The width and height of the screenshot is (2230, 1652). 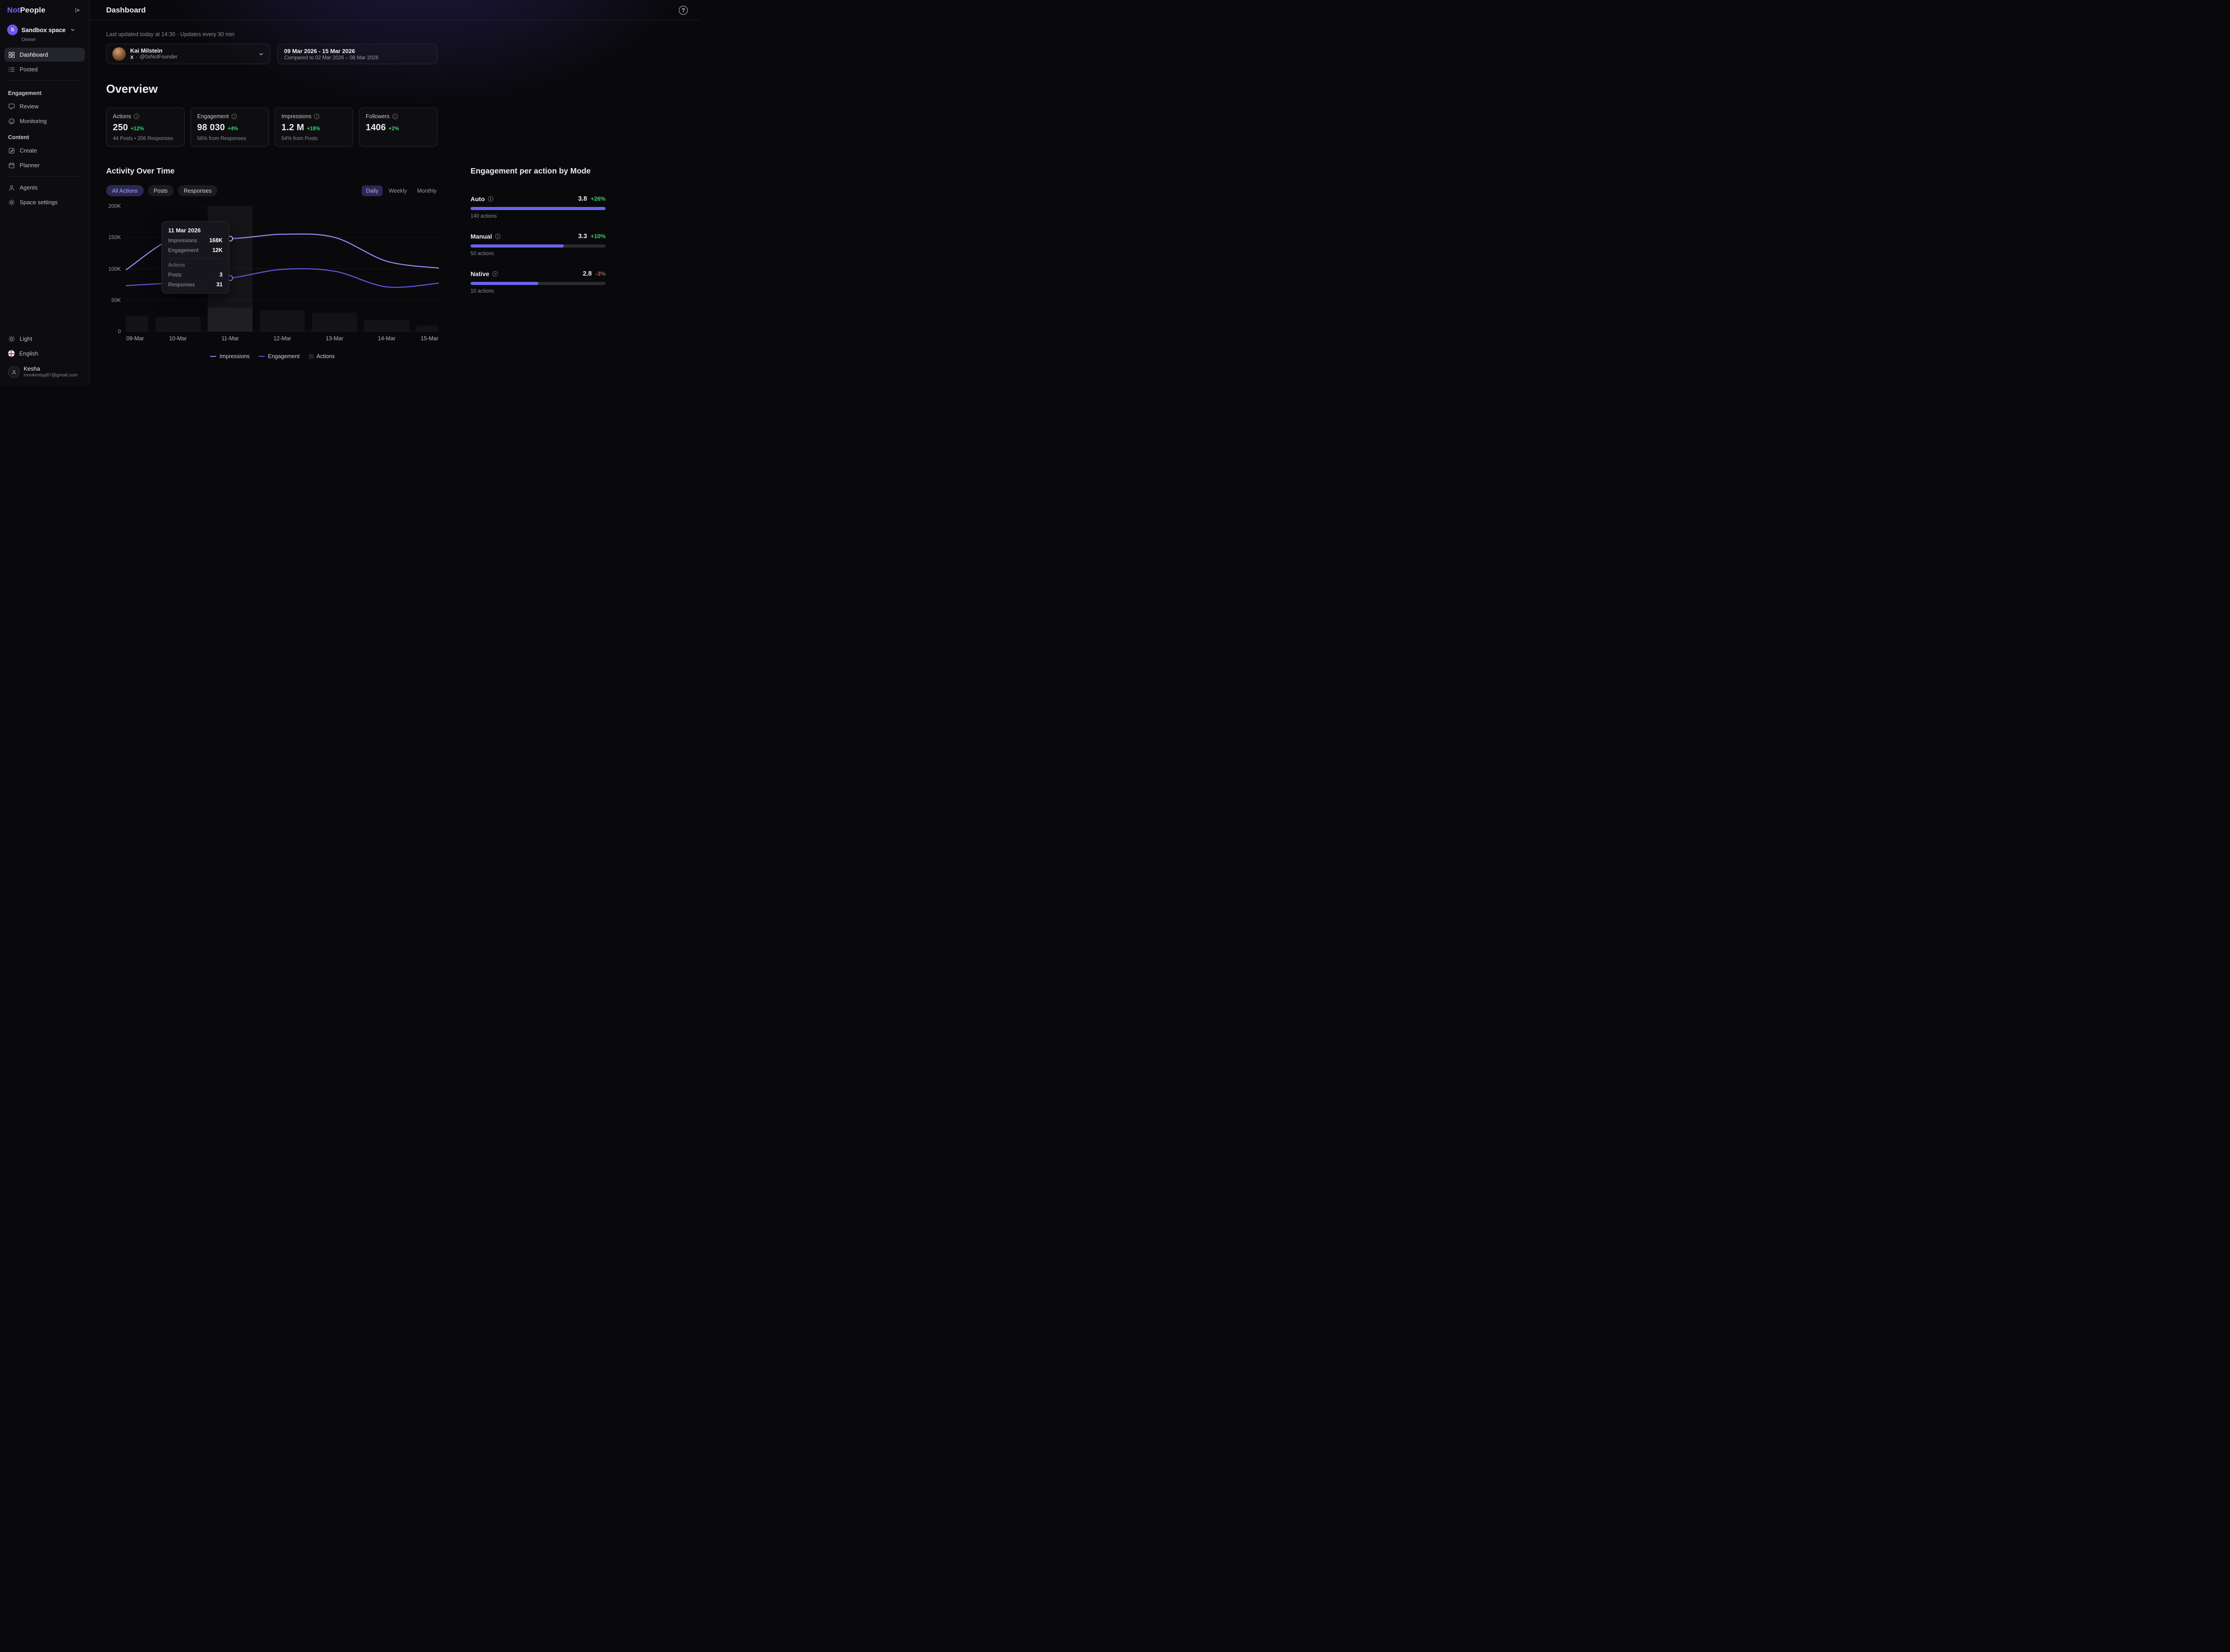 I want to click on legend-impressions: Impressions, so click(x=230, y=356).